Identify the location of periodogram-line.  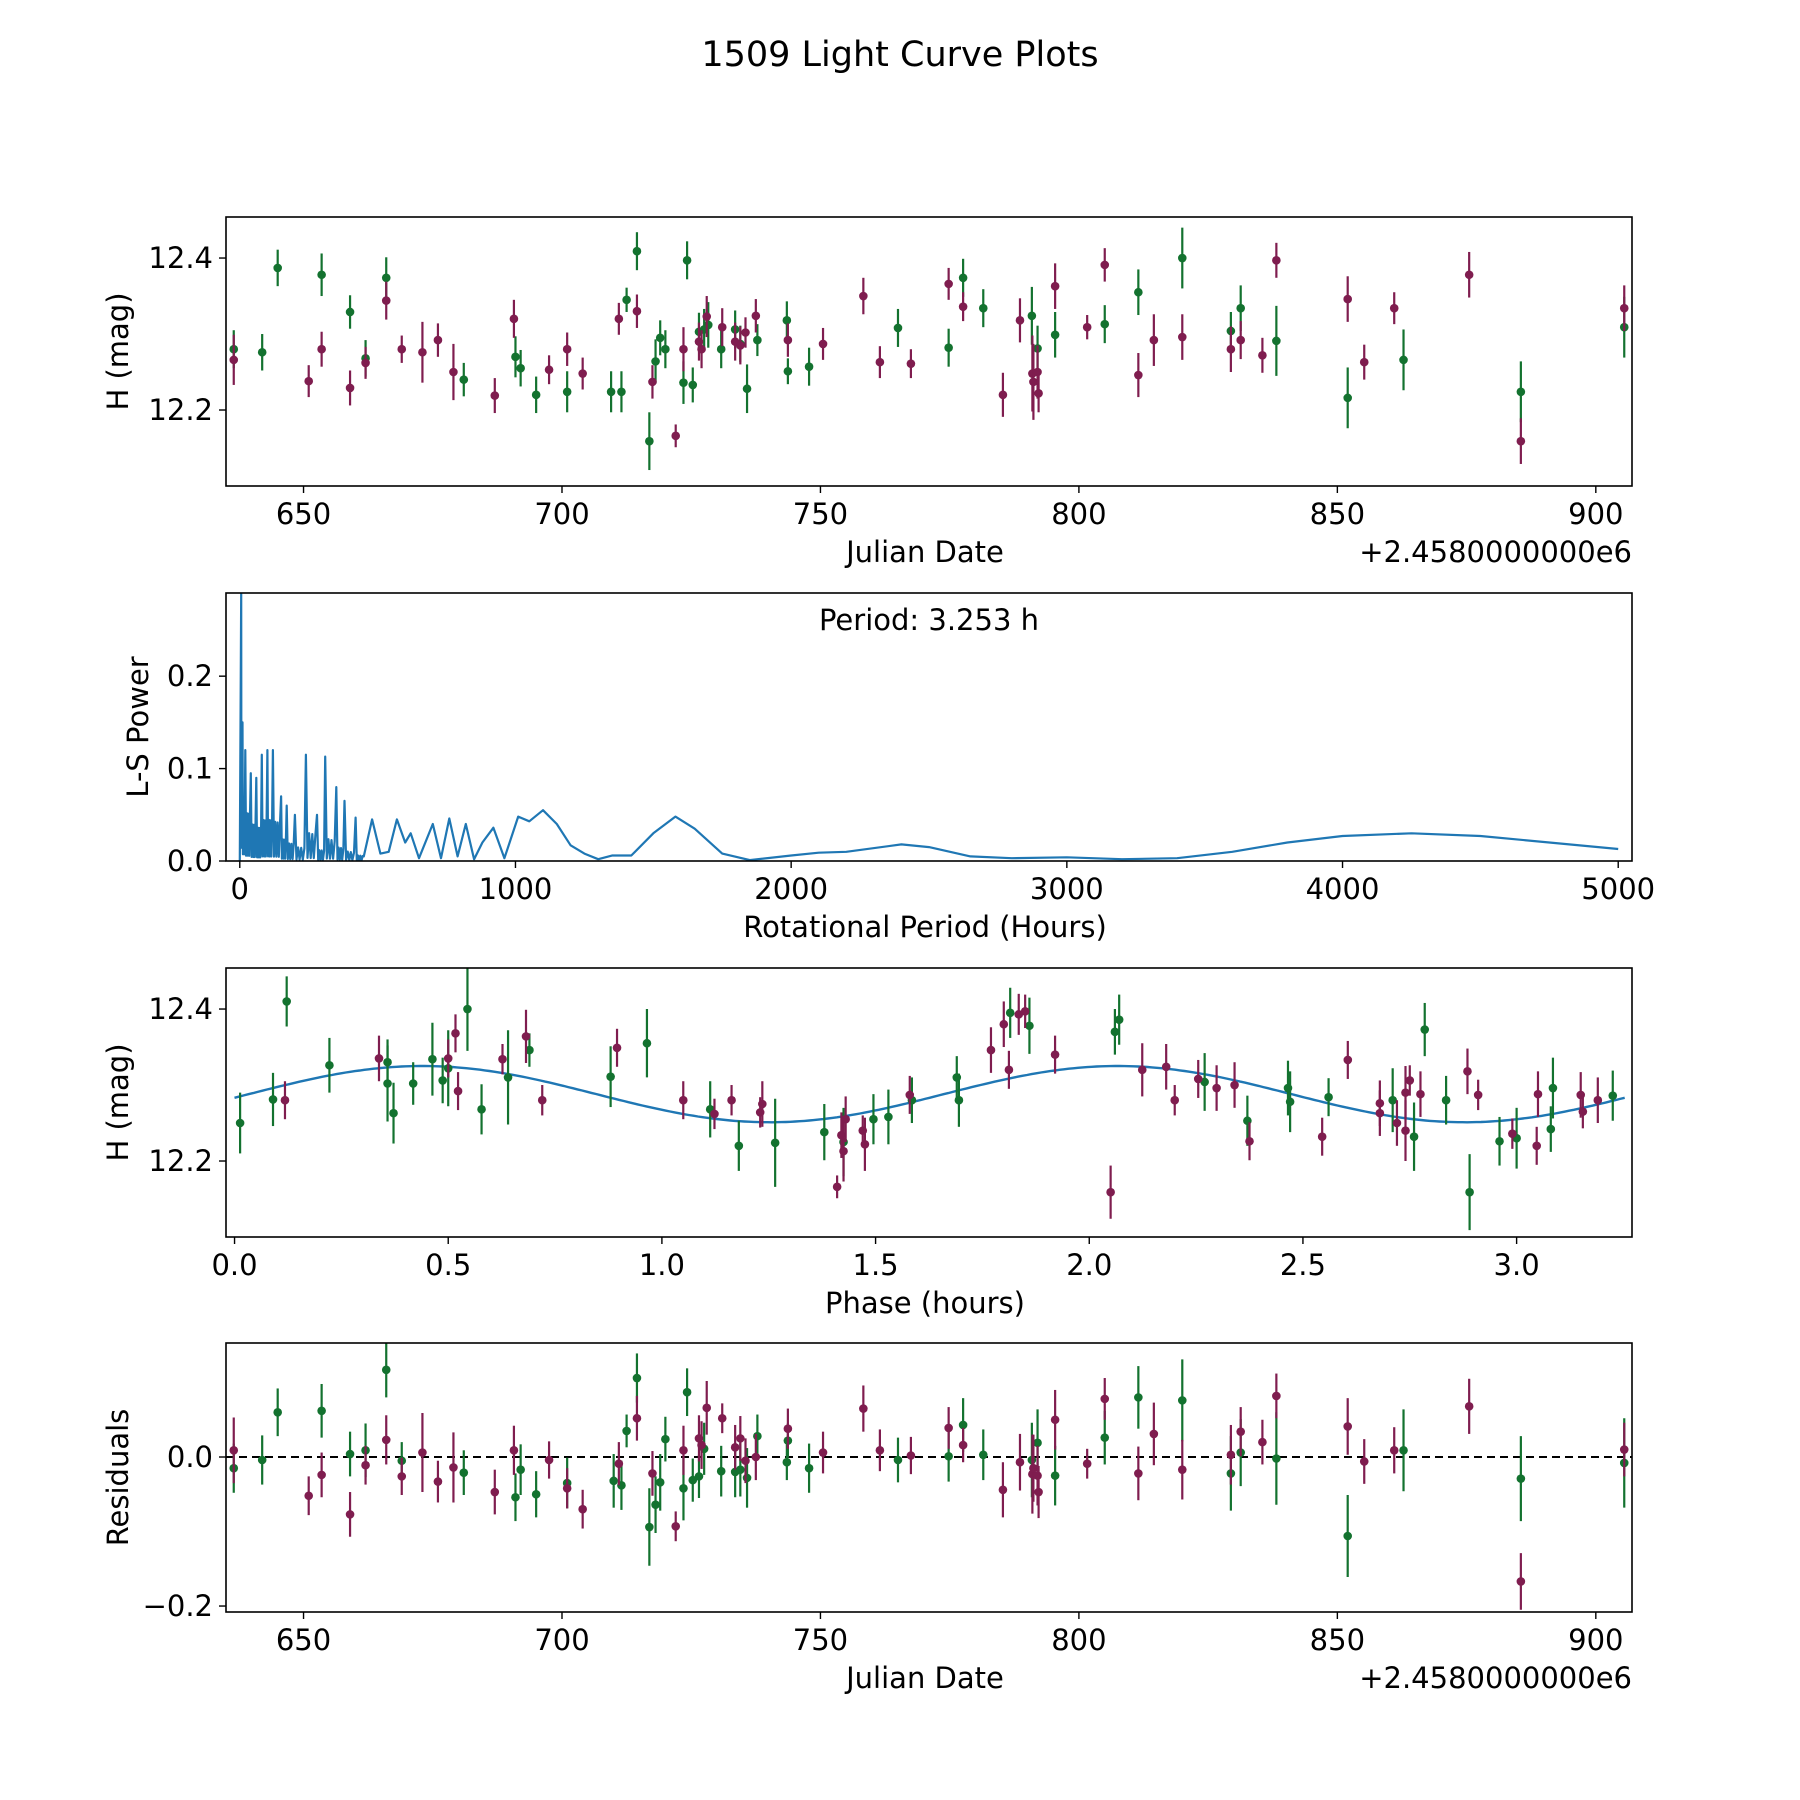
(928, 727).